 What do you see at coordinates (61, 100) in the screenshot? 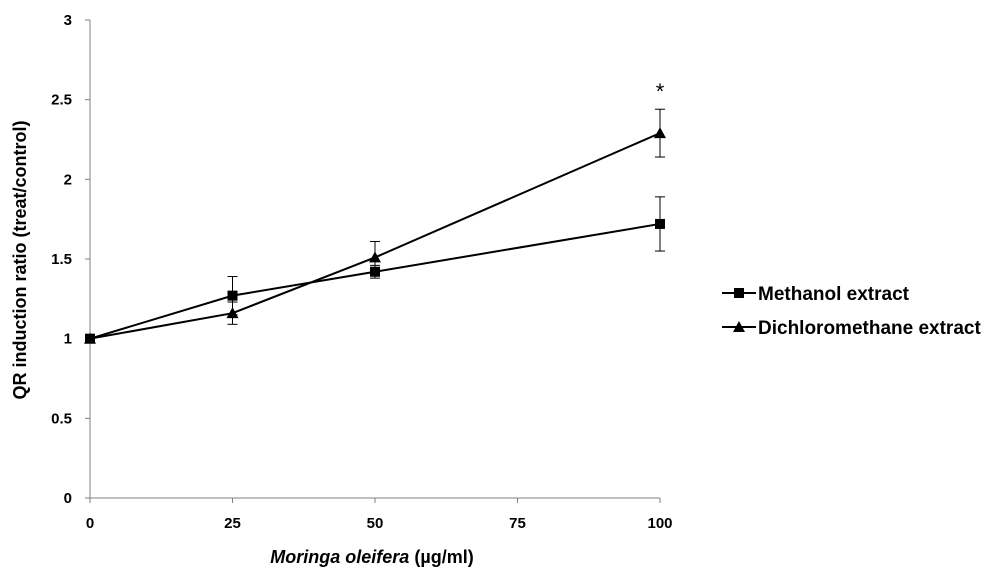
I see `y-tick-label: 2.5` at bounding box center [61, 100].